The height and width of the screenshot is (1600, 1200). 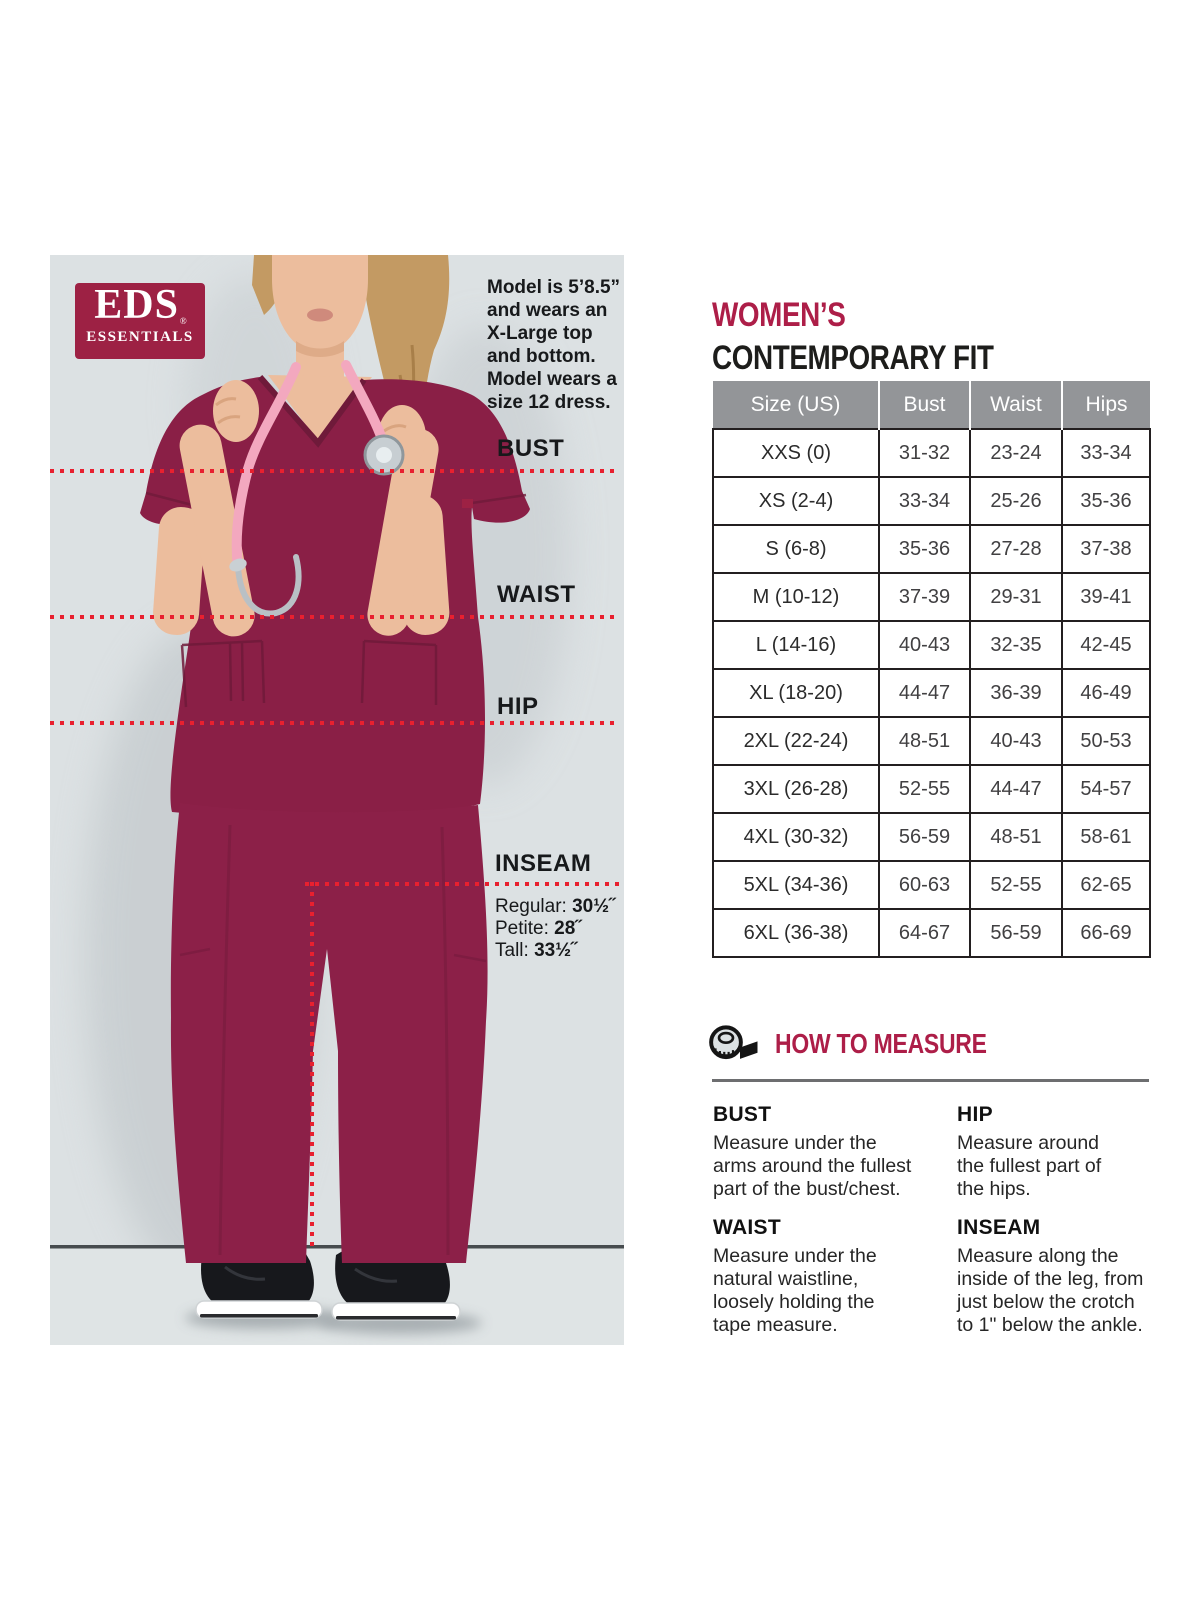 I want to click on measure-heading: HIP, so click(x=975, y=1114).